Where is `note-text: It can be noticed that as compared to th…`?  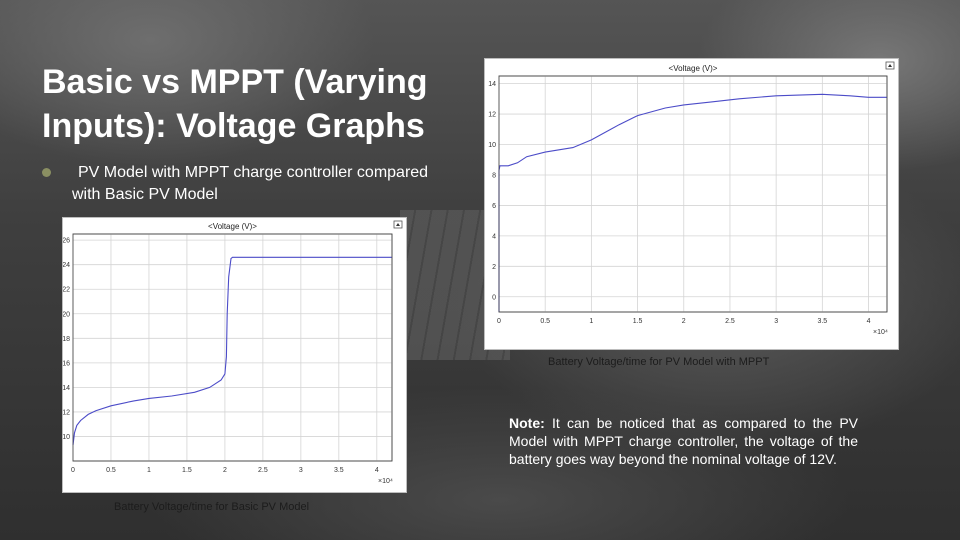 note-text: It can be noticed that as compared to th… is located at coordinates (683, 441).